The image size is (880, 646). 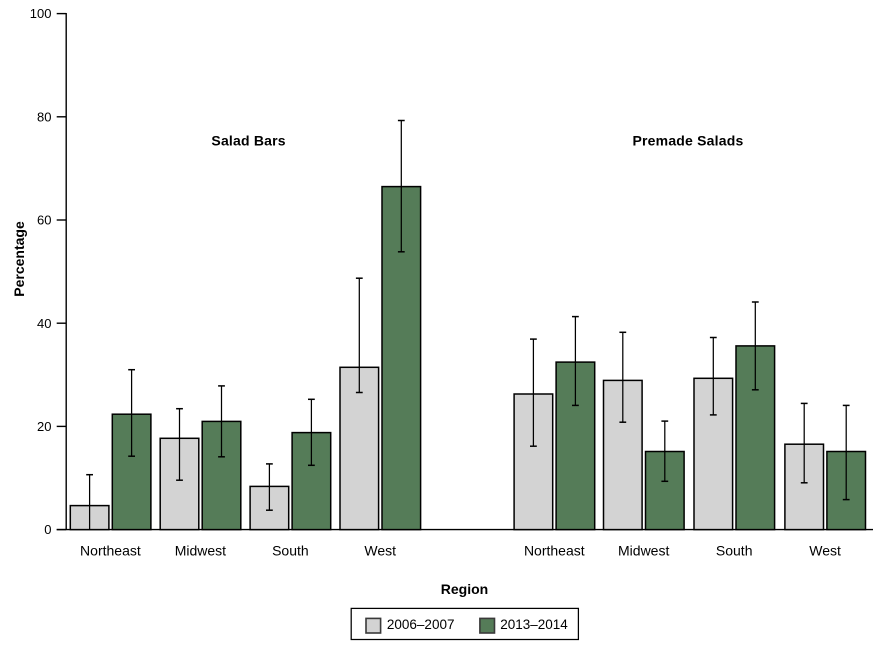 What do you see at coordinates (19, 259) in the screenshot?
I see `svg-text: Percentage` at bounding box center [19, 259].